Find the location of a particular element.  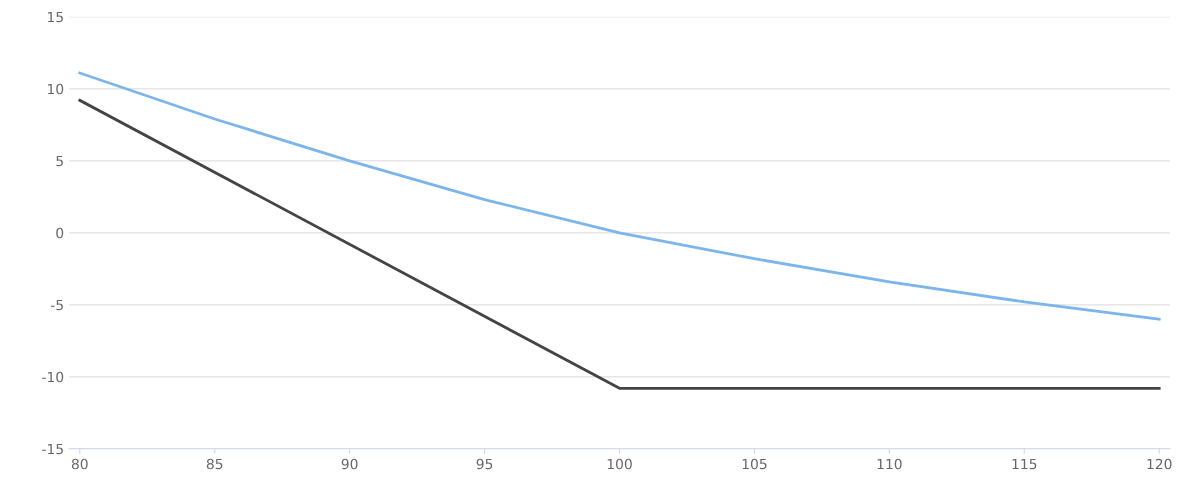

y-tick-label: -15 is located at coordinates (52, 449).